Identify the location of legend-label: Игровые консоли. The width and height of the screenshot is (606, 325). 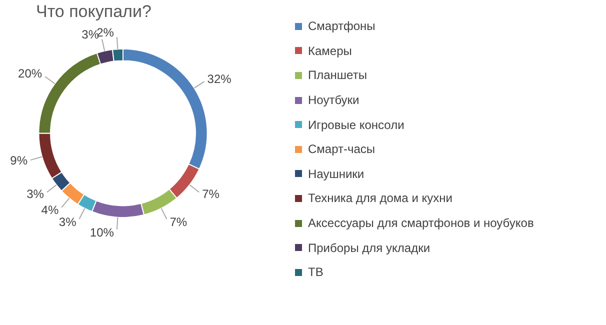
(356, 125).